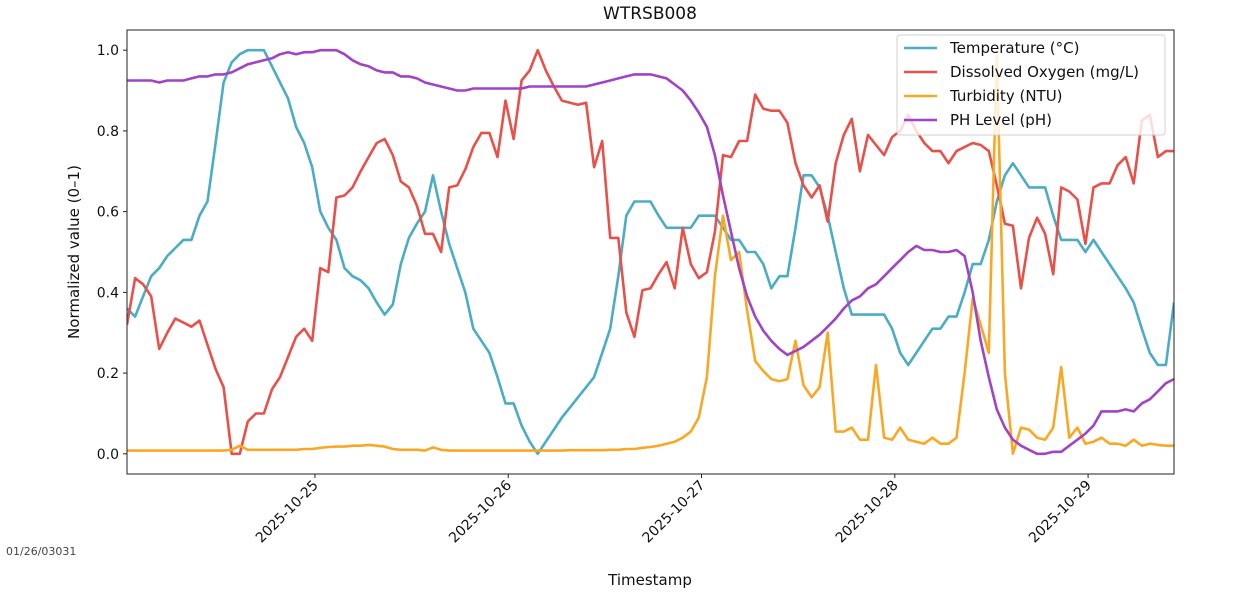 The width and height of the screenshot is (1253, 595). What do you see at coordinates (74, 252) in the screenshot?
I see `y-axis-label: Normalized value (0–1)` at bounding box center [74, 252].